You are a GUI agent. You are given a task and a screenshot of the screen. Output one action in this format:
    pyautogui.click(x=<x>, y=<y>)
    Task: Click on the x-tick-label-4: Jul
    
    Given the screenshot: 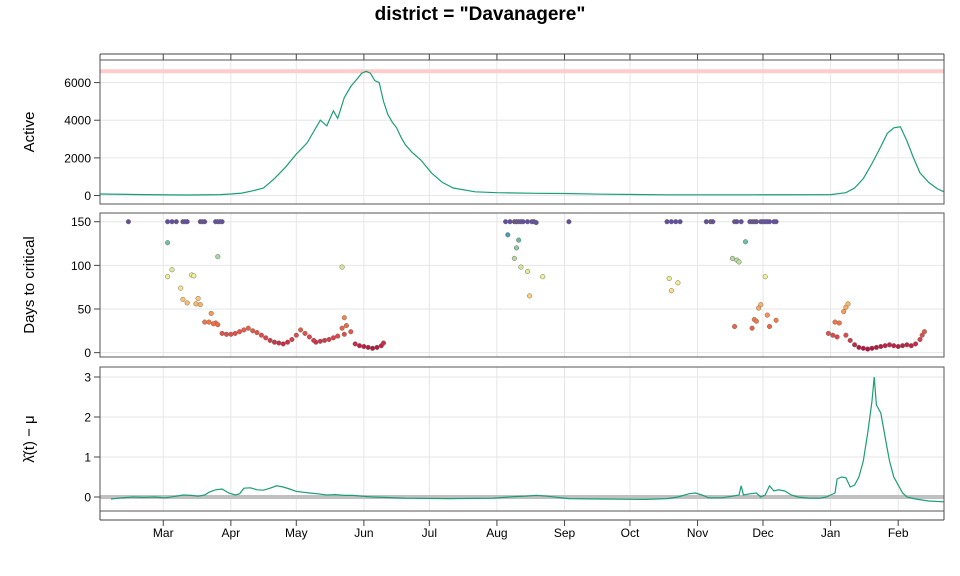 What is the action you would take?
    pyautogui.click(x=429, y=533)
    